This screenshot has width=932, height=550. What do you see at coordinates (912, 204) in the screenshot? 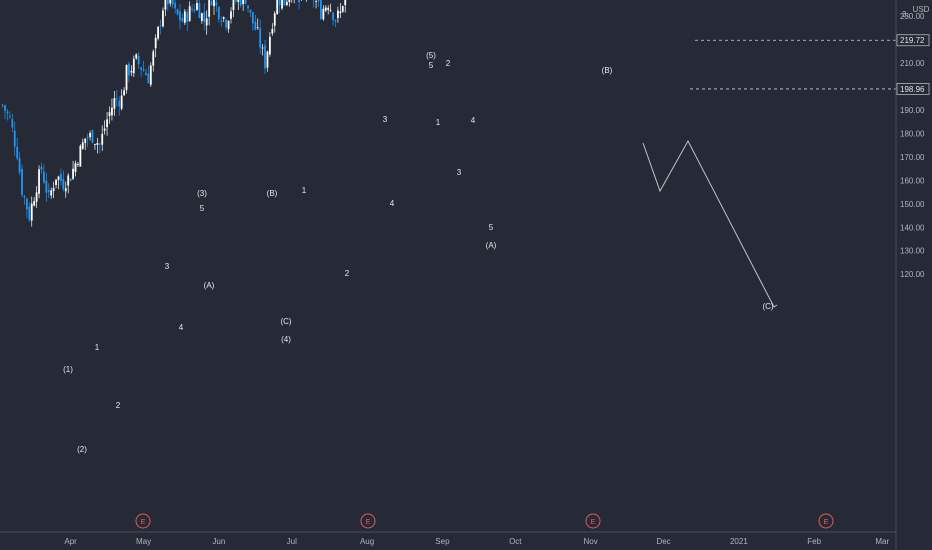
I see `price-tick-label: 150.00` at bounding box center [912, 204].